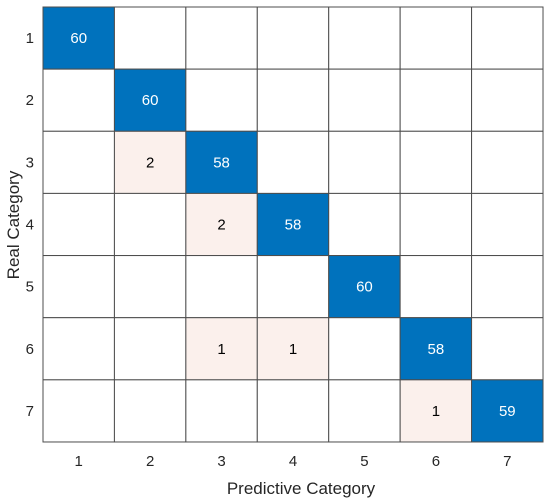 The height and width of the screenshot is (502, 550). What do you see at coordinates (150, 461) in the screenshot?
I see `x-tick-label: 2` at bounding box center [150, 461].